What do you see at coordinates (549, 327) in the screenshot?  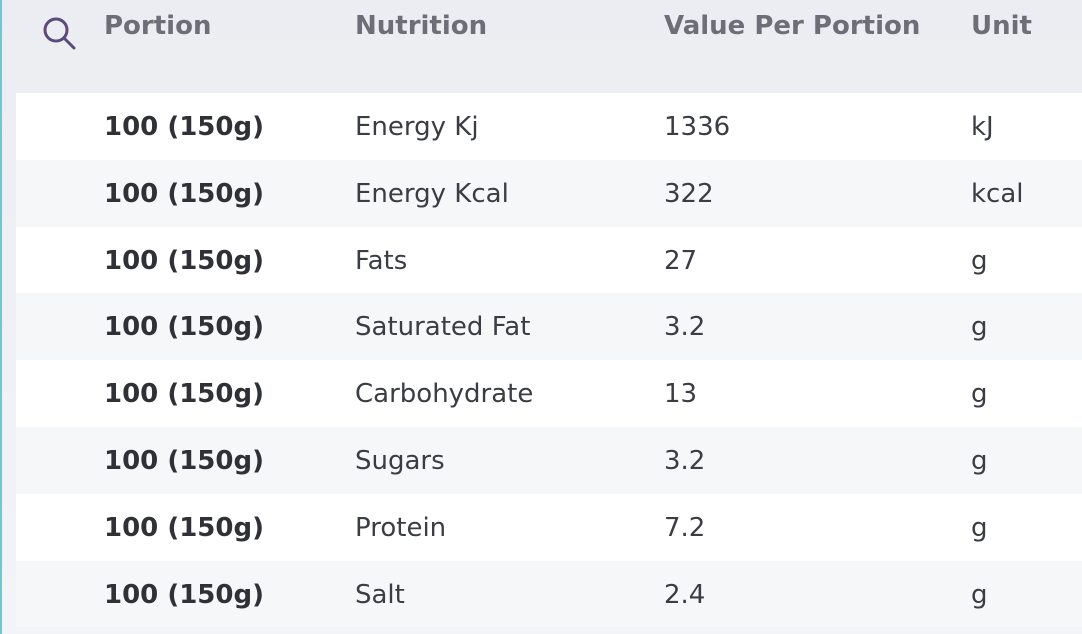 I see `table-row: 100 (150g) Saturated Fat 3.2 g` at bounding box center [549, 327].